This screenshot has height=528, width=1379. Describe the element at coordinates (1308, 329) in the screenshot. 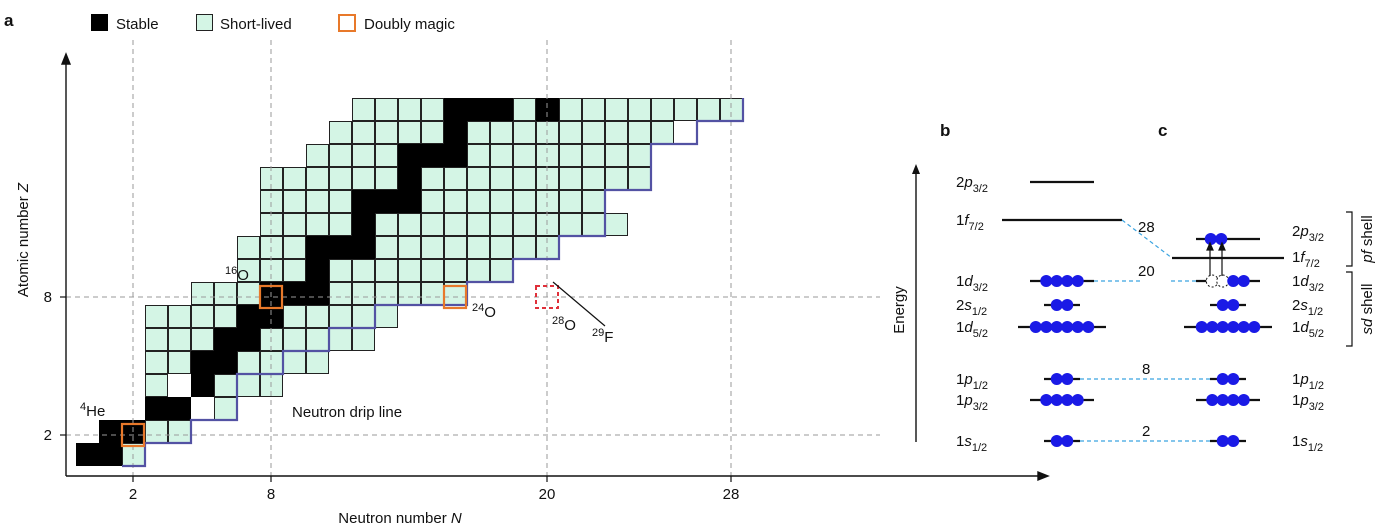

I see `level-label-c-4: 1d5/2` at that location.